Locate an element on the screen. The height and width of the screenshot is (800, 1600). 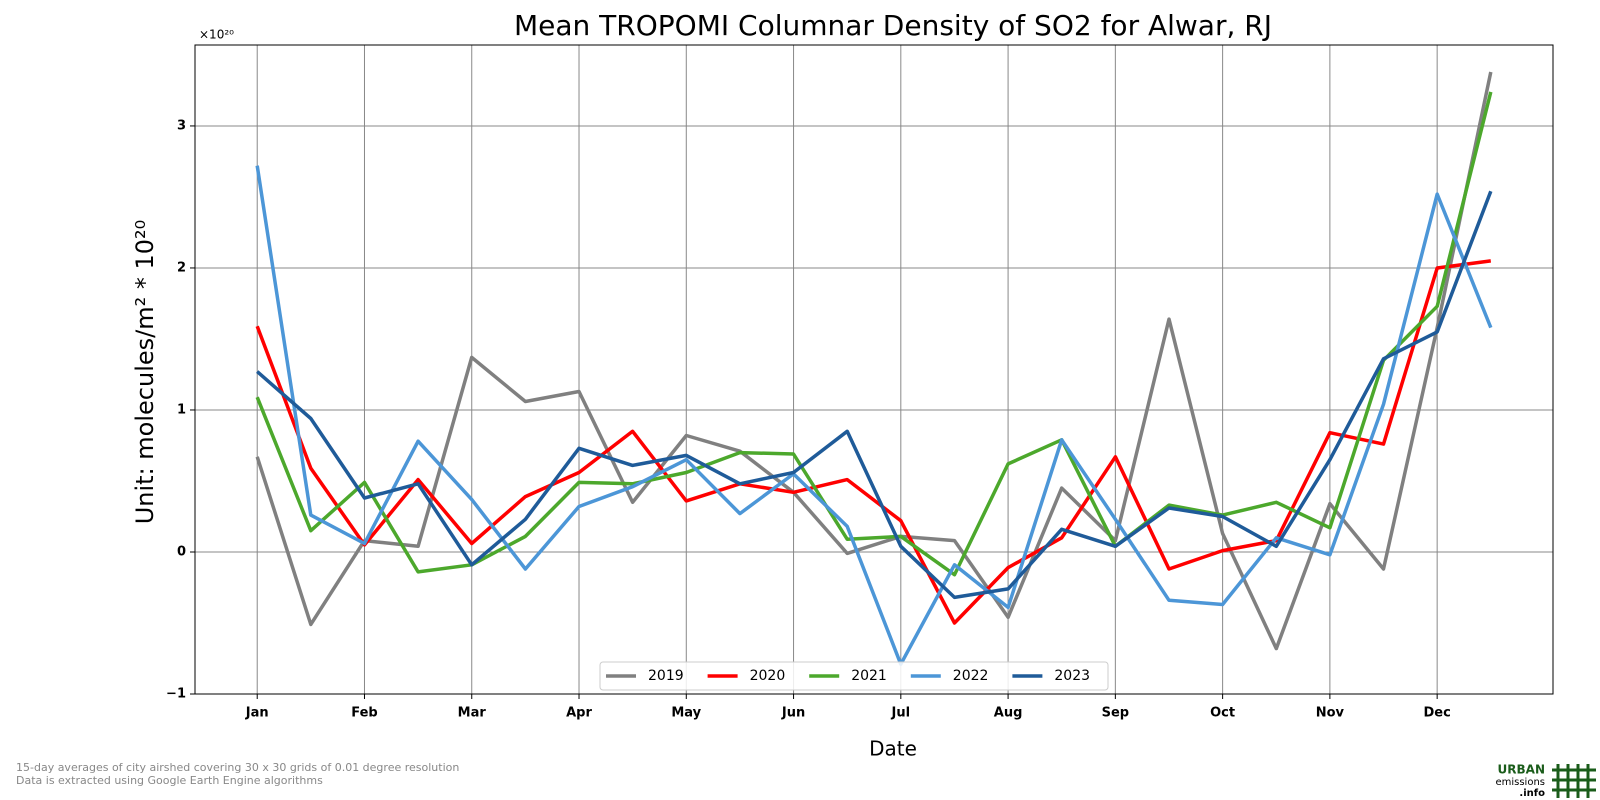
x-axis-label: Date is located at coordinates (893, 749).